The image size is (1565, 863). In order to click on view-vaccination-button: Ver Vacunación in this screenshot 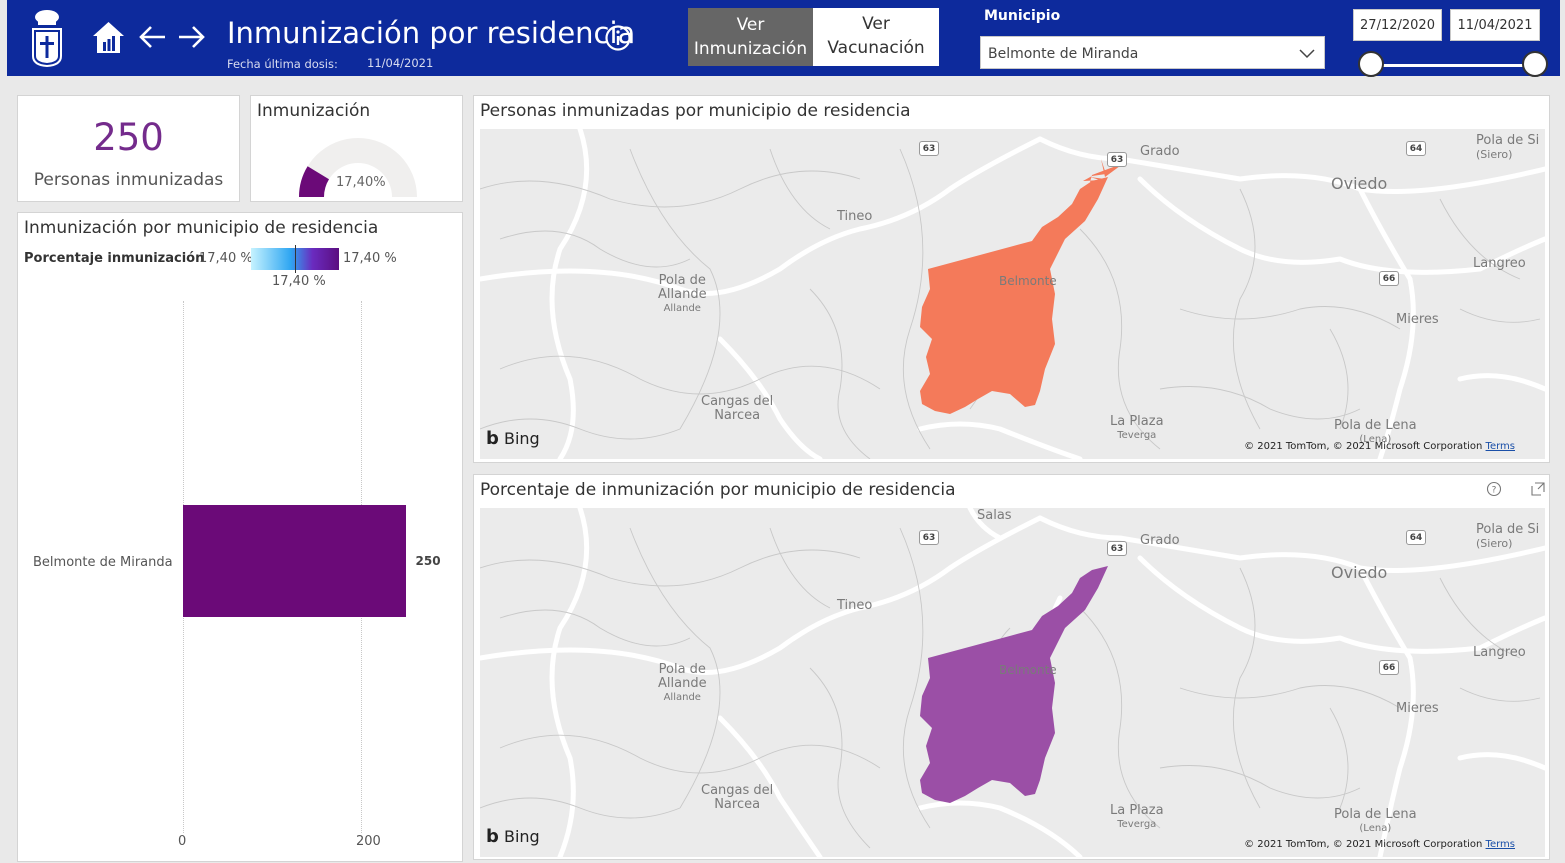, I will do `click(876, 37)`.